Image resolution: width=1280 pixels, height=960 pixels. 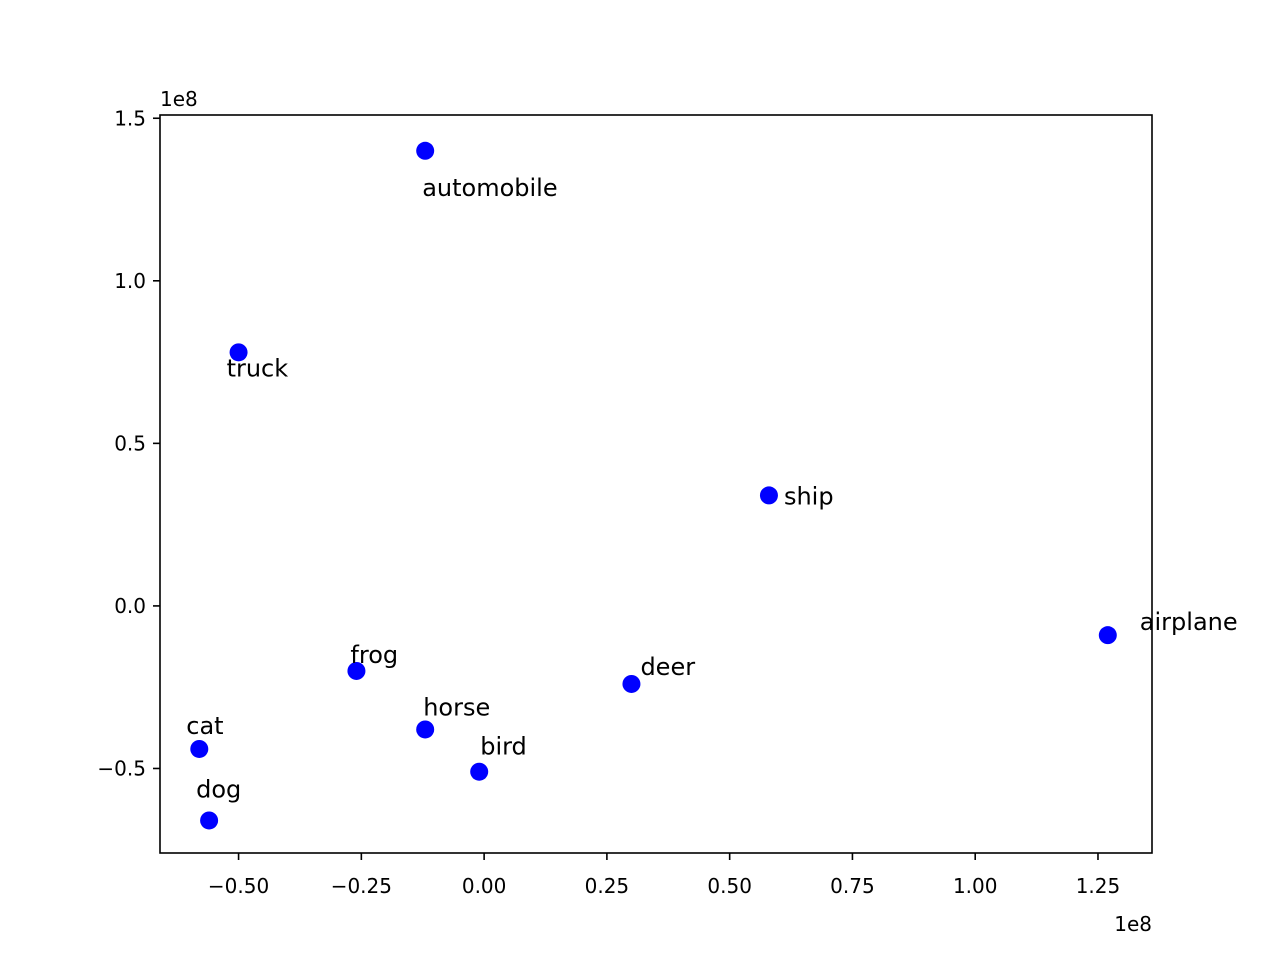 What do you see at coordinates (852, 886) in the screenshot?
I see `x-tick-label: 0.75` at bounding box center [852, 886].